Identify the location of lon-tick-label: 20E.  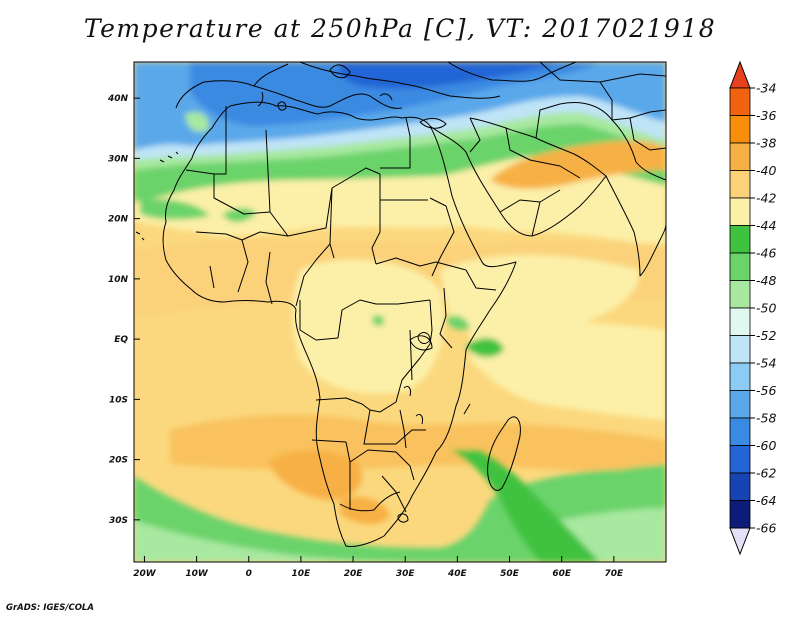
(354, 574).